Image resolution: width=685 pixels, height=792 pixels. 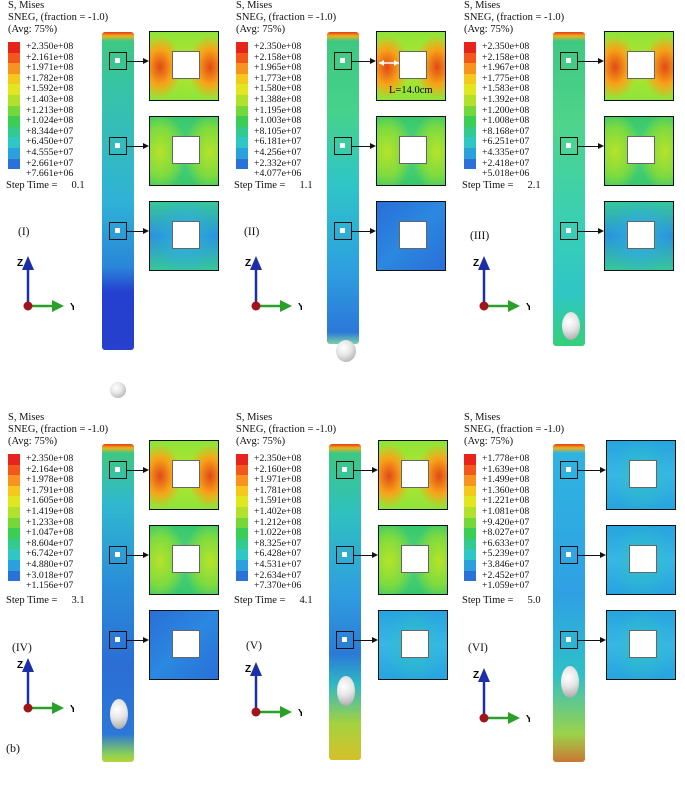 What do you see at coordinates (278, 99) in the screenshot?
I see `legend-value: +1.388e+08` at bounding box center [278, 99].